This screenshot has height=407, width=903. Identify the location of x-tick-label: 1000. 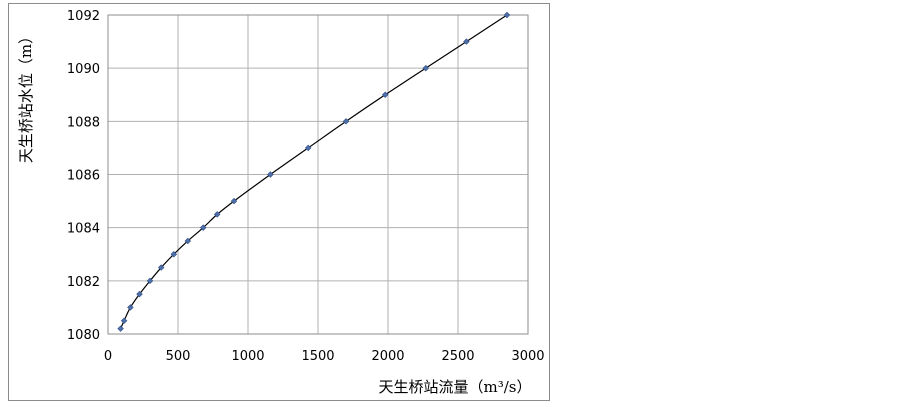
(247, 356).